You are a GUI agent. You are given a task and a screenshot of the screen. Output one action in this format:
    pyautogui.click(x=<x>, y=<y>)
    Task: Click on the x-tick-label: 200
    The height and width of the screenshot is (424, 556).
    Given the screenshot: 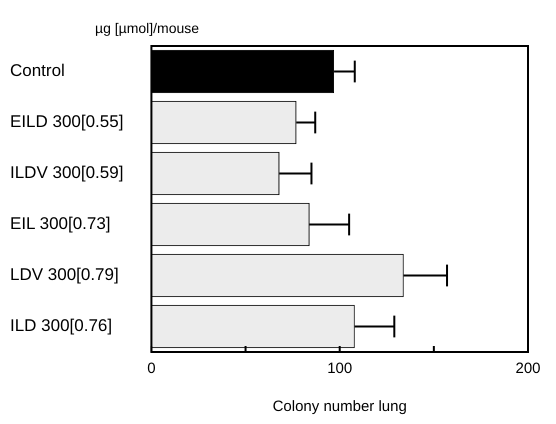 What is the action you would take?
    pyautogui.click(x=528, y=369)
    